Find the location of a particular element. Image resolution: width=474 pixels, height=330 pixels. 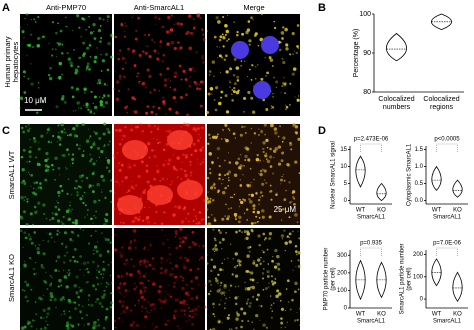

row-label: SmarcAL1 WT is located at coordinates (11, 174).